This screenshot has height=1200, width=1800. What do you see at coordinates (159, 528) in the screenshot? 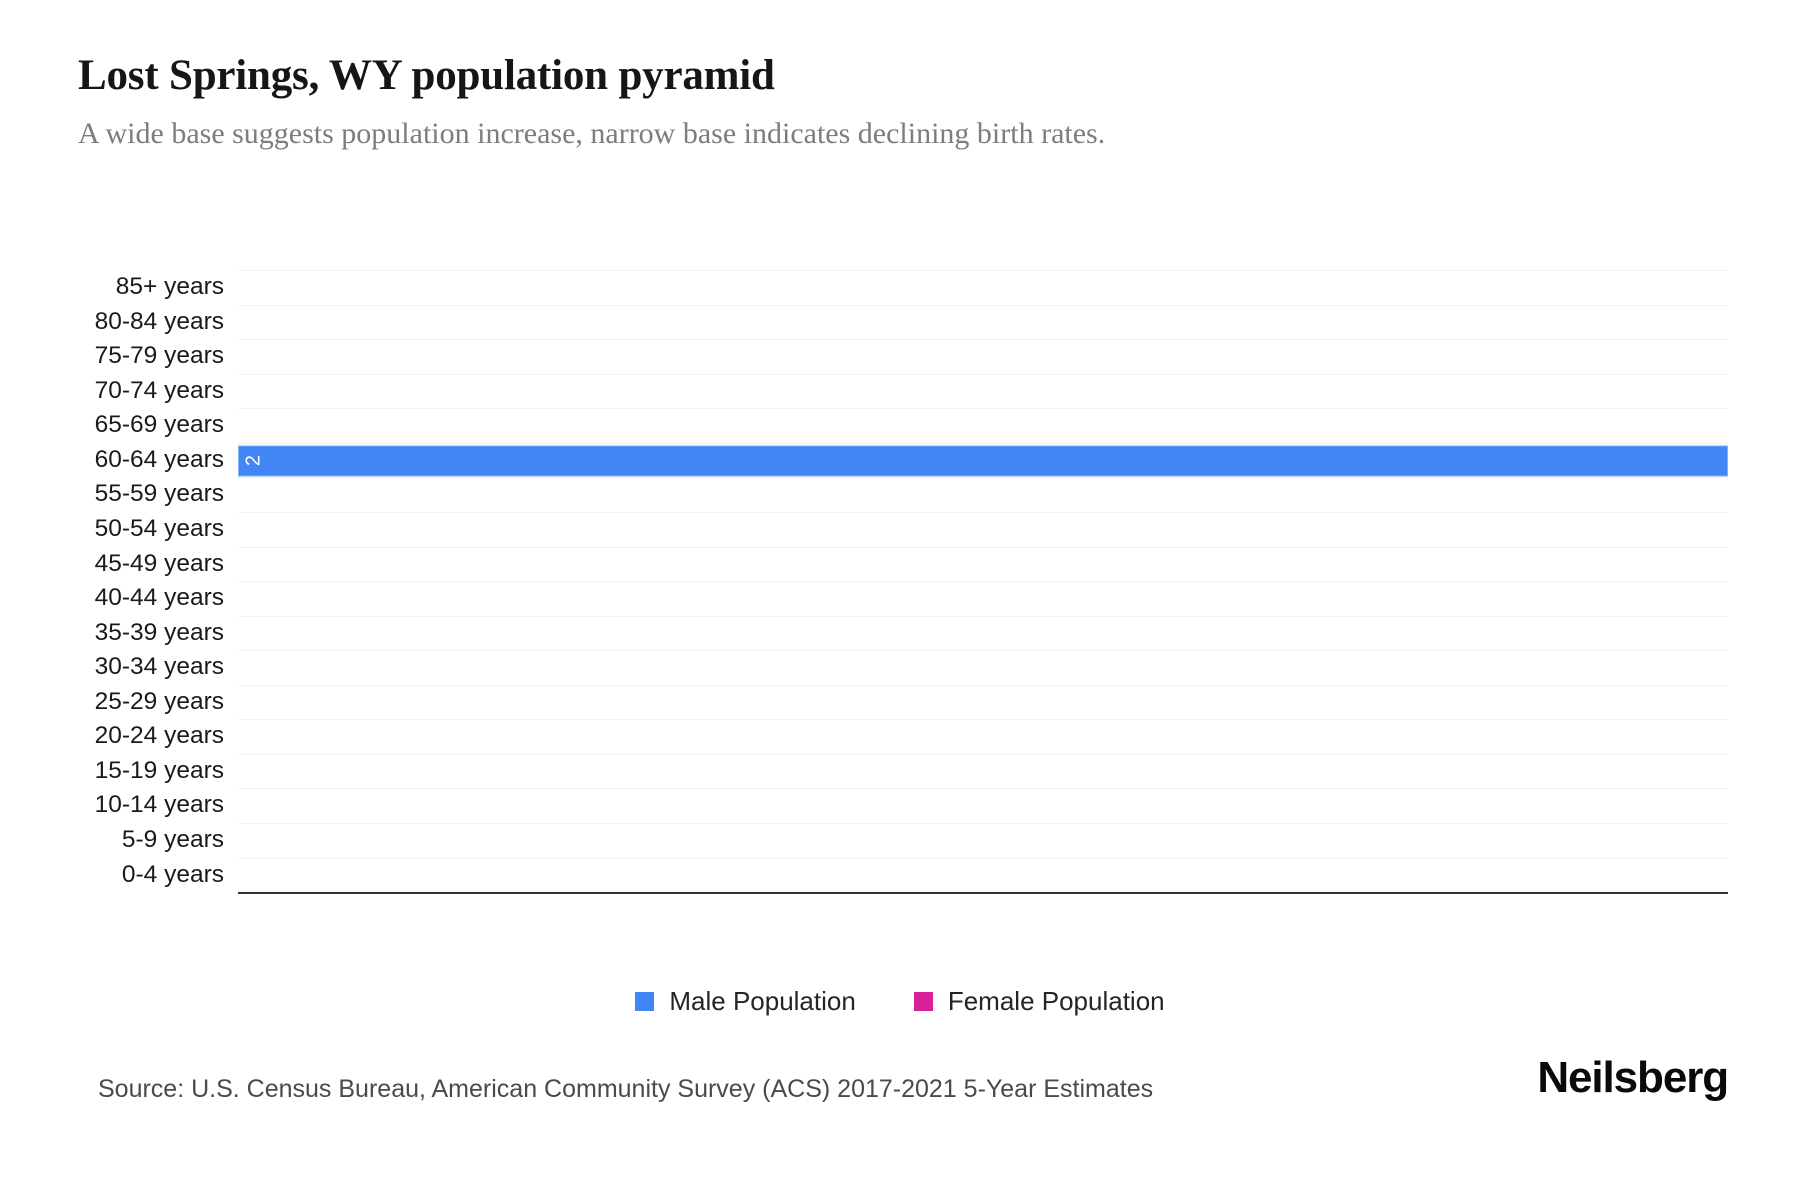
I see `y-axis-tick-label: 50-54 years` at bounding box center [159, 528].